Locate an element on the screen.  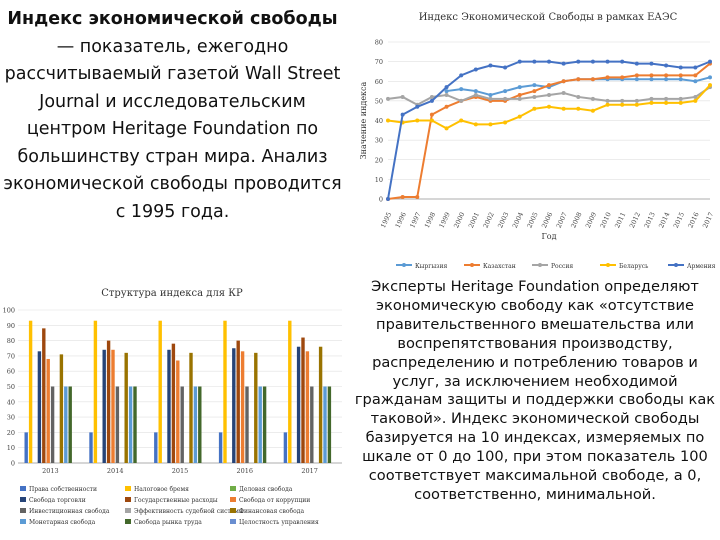
legend-label: Деловая свобода is located at coordinates (266, 489).